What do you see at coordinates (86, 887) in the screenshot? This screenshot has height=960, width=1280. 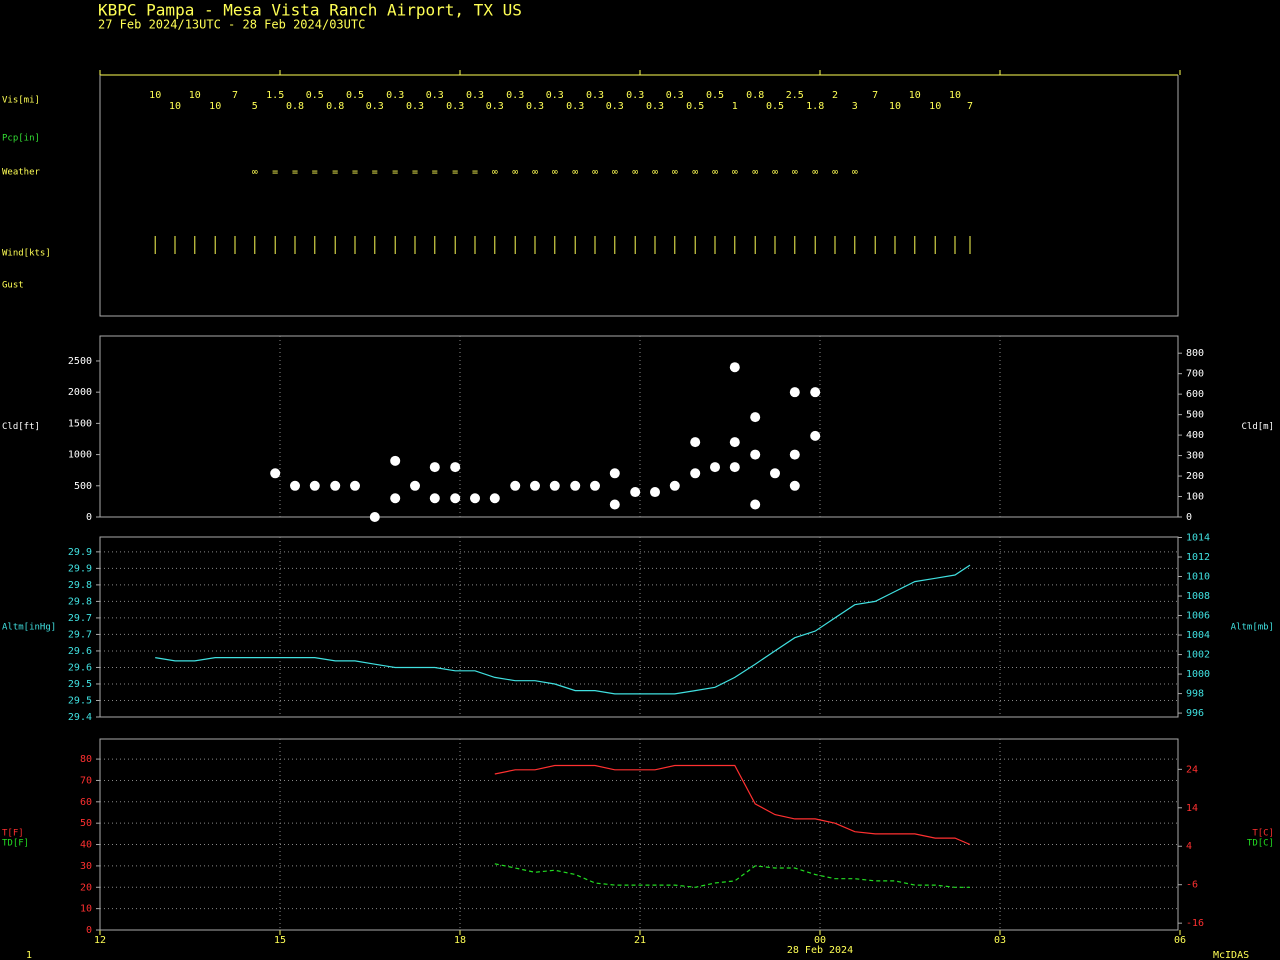 I see `y-tick-label: 20` at bounding box center [86, 887].